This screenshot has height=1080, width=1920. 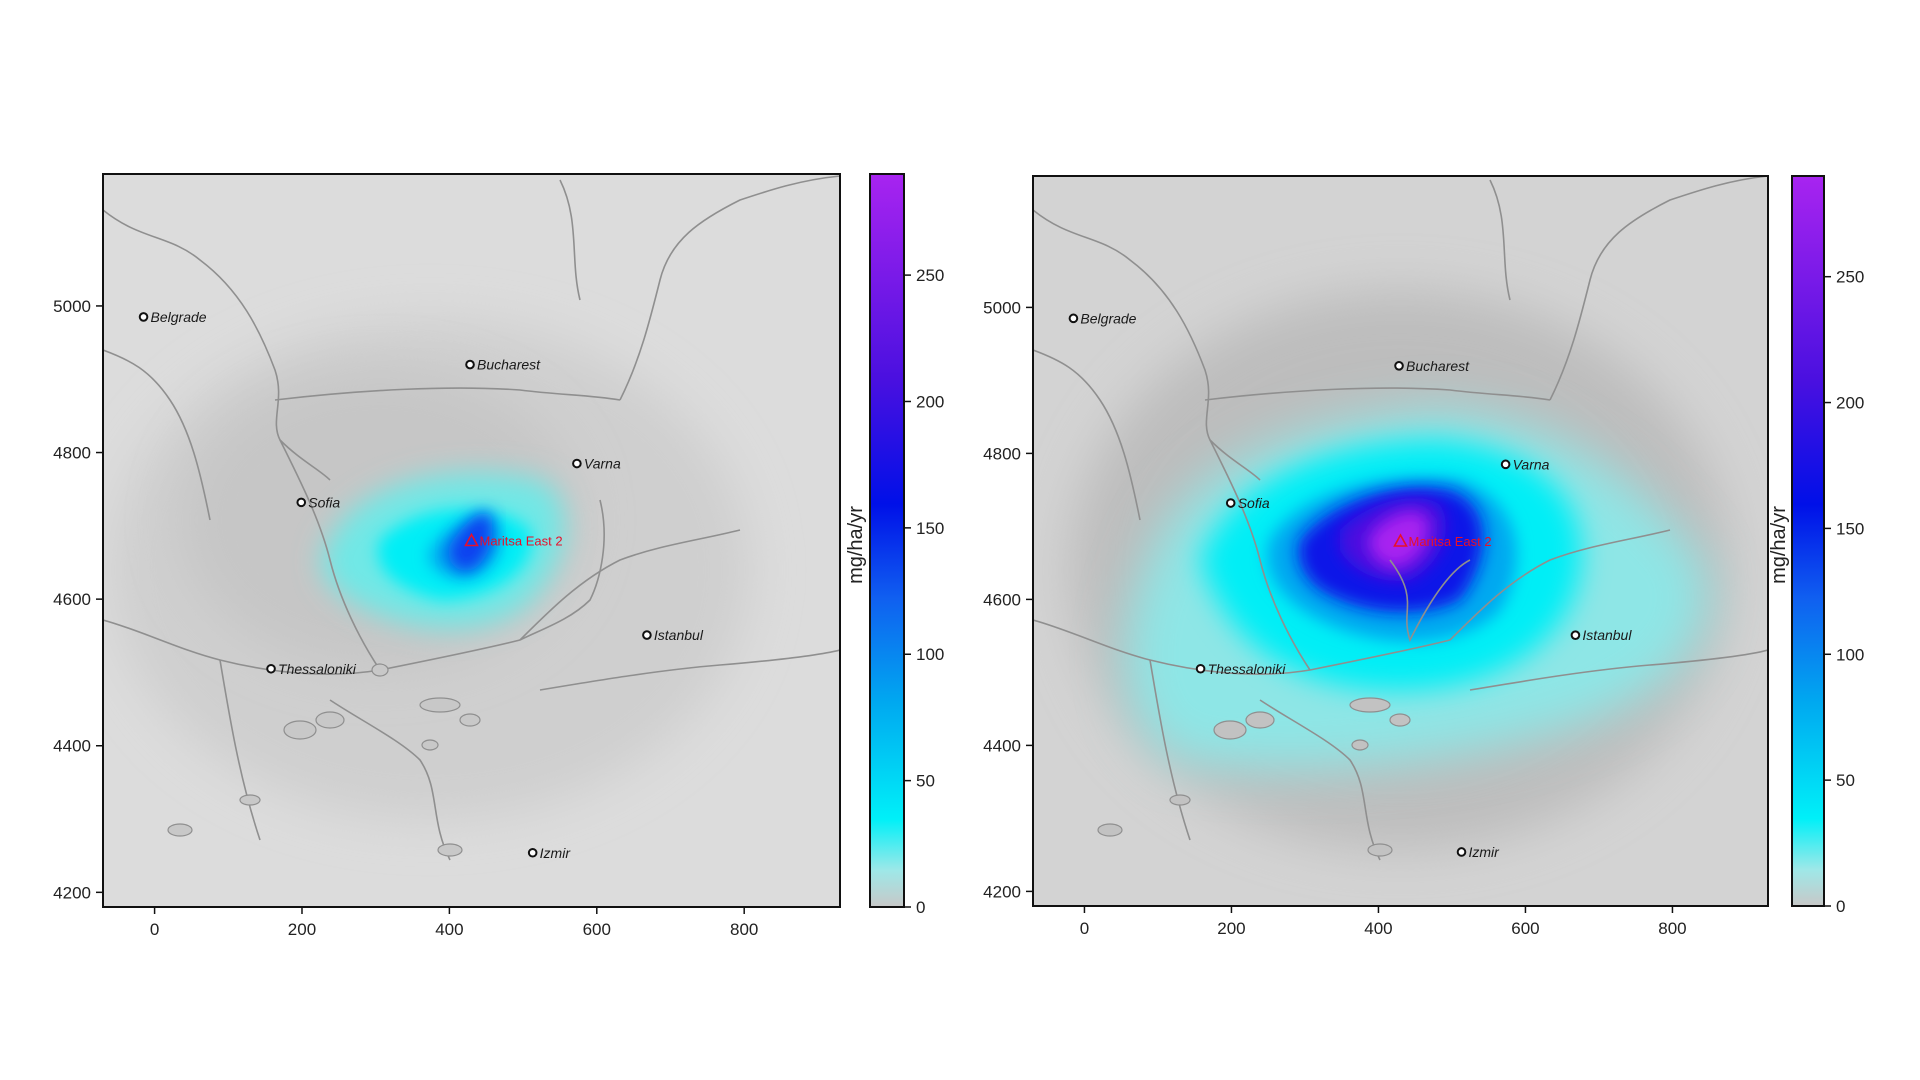 I want to click on colorbar-gradient-left, so click(x=887, y=540).